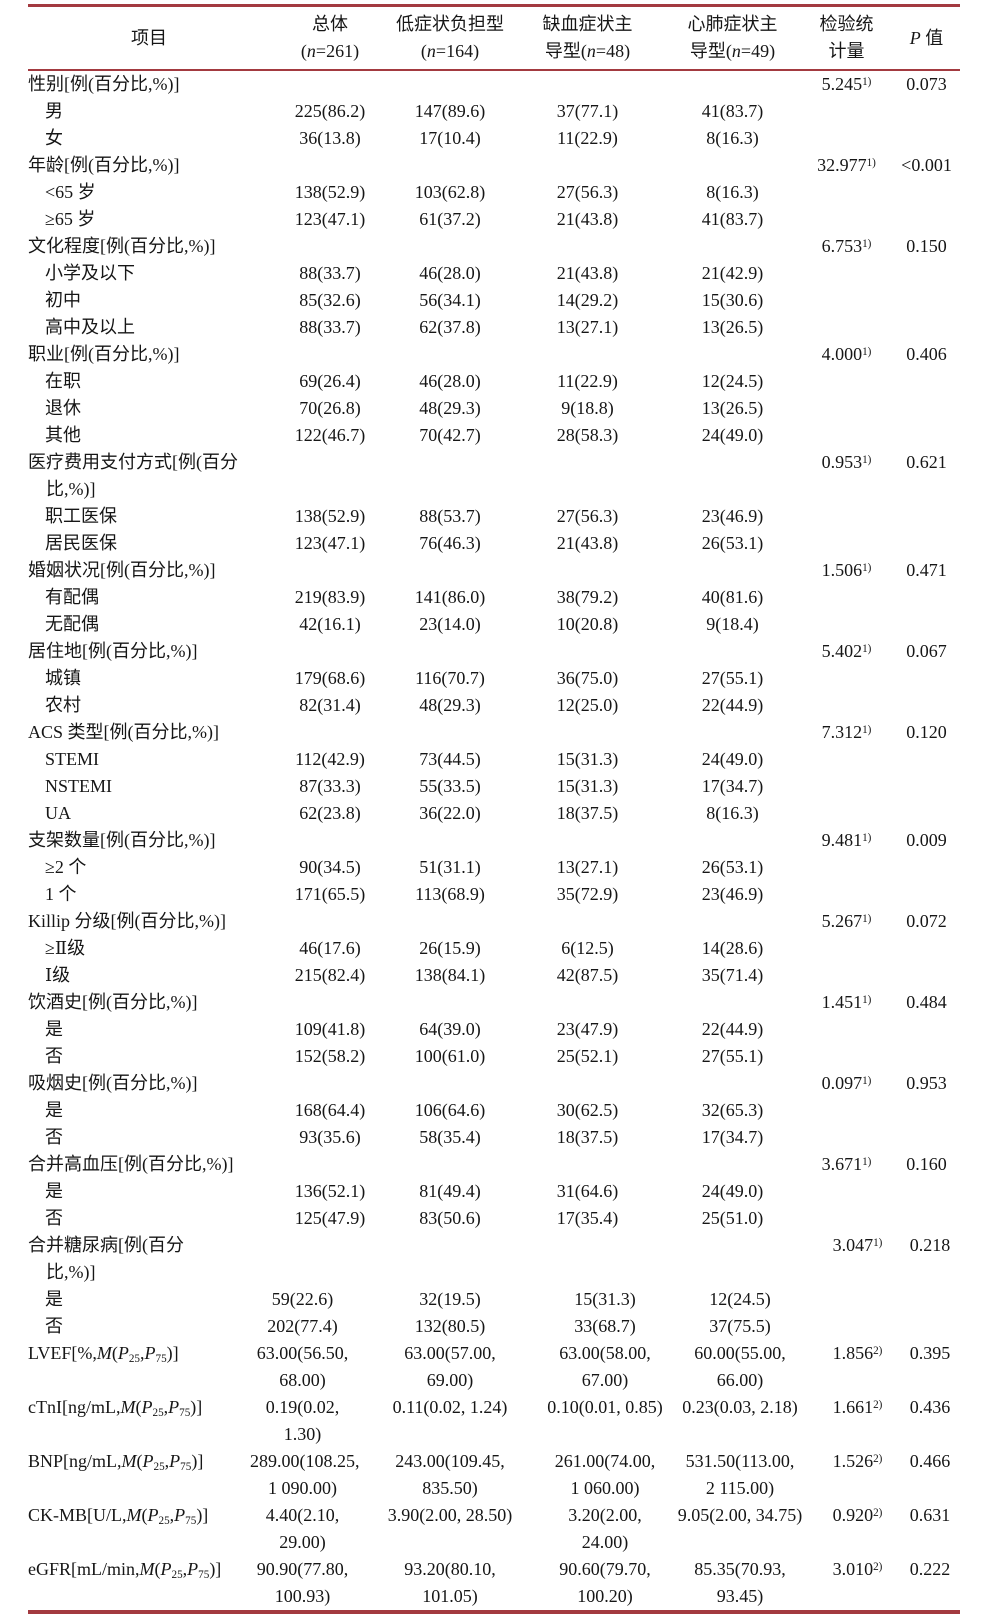 The height and width of the screenshot is (1614, 1000). What do you see at coordinates (732, 1218) in the screenshot?
I see `value-cell: 25(51.0)` at bounding box center [732, 1218].